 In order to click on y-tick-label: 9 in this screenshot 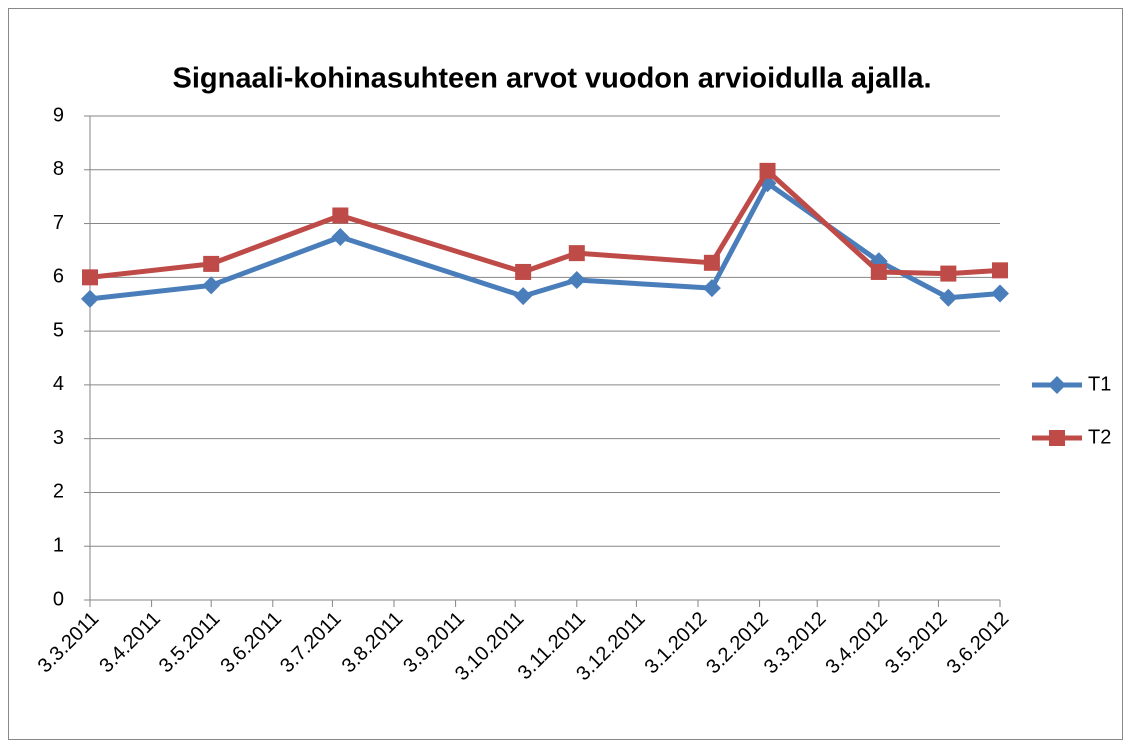, I will do `click(58, 115)`.